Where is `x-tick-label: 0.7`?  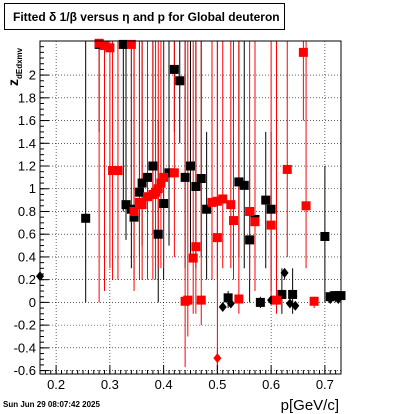 x-tick-label: 0.7 is located at coordinates (325, 384).